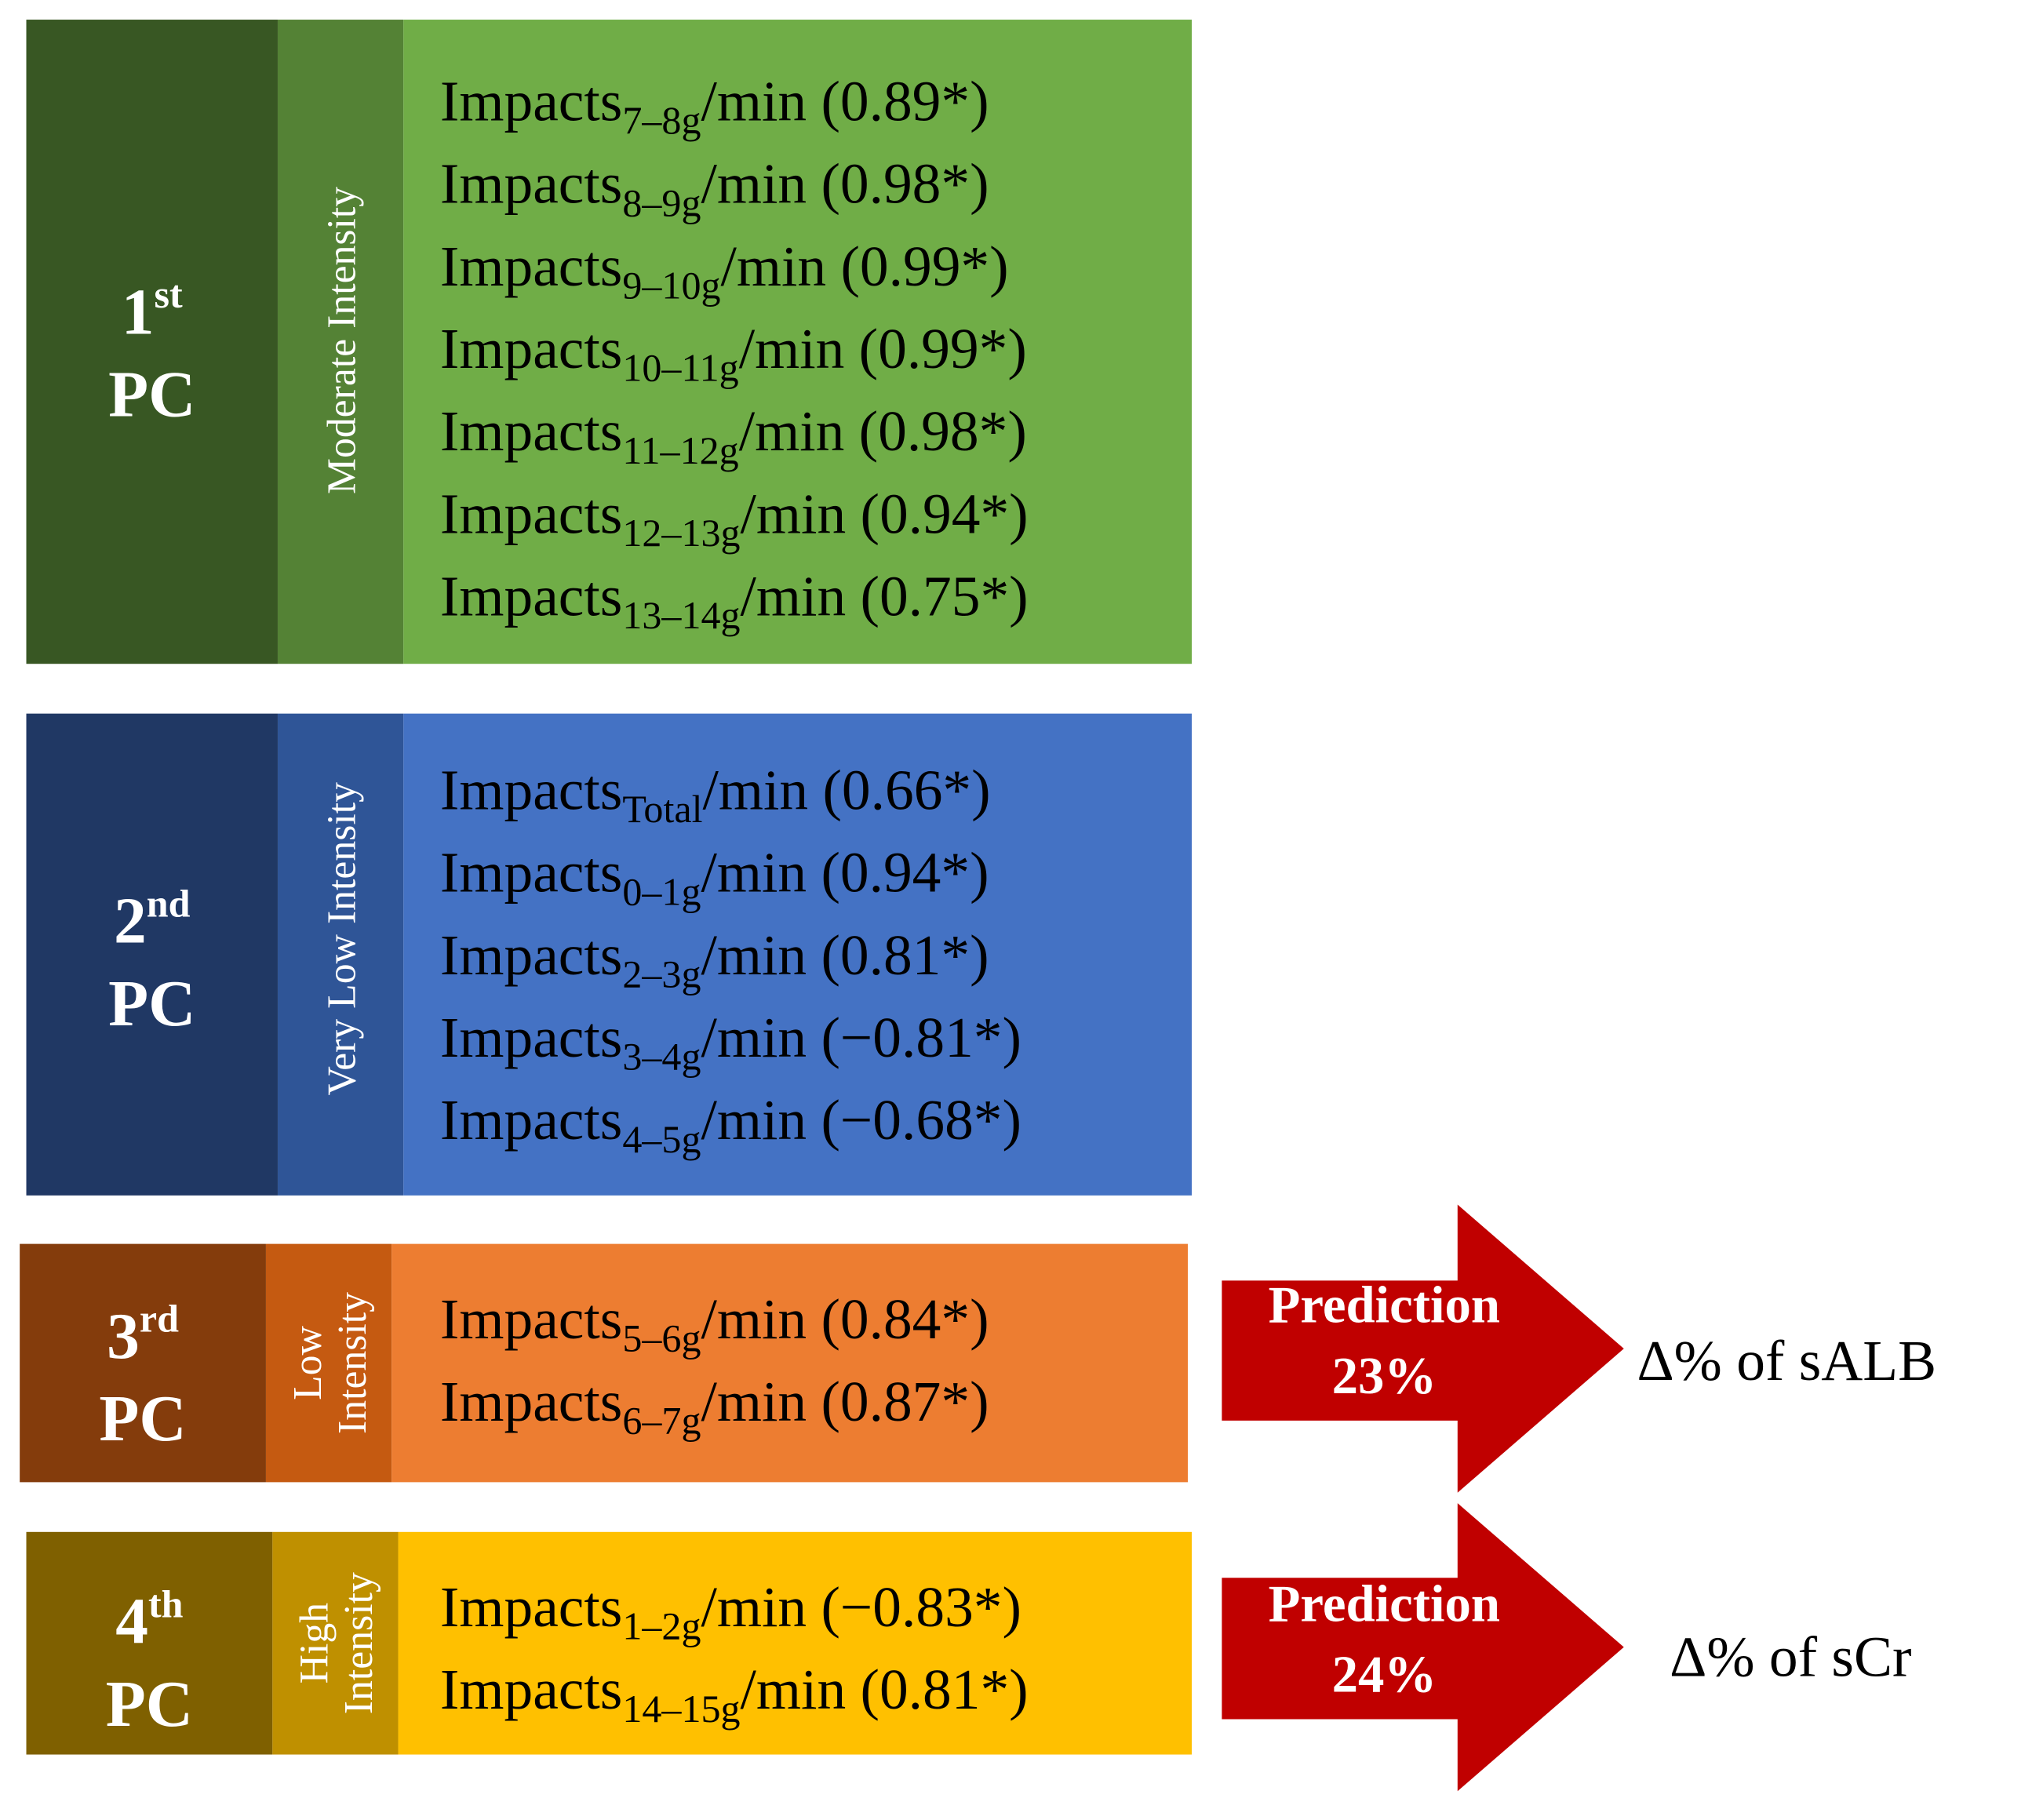 Image resolution: width=2043 pixels, height=1820 pixels. I want to click on item-text: Impacts0–1g/min (0.94*), so click(714, 877).